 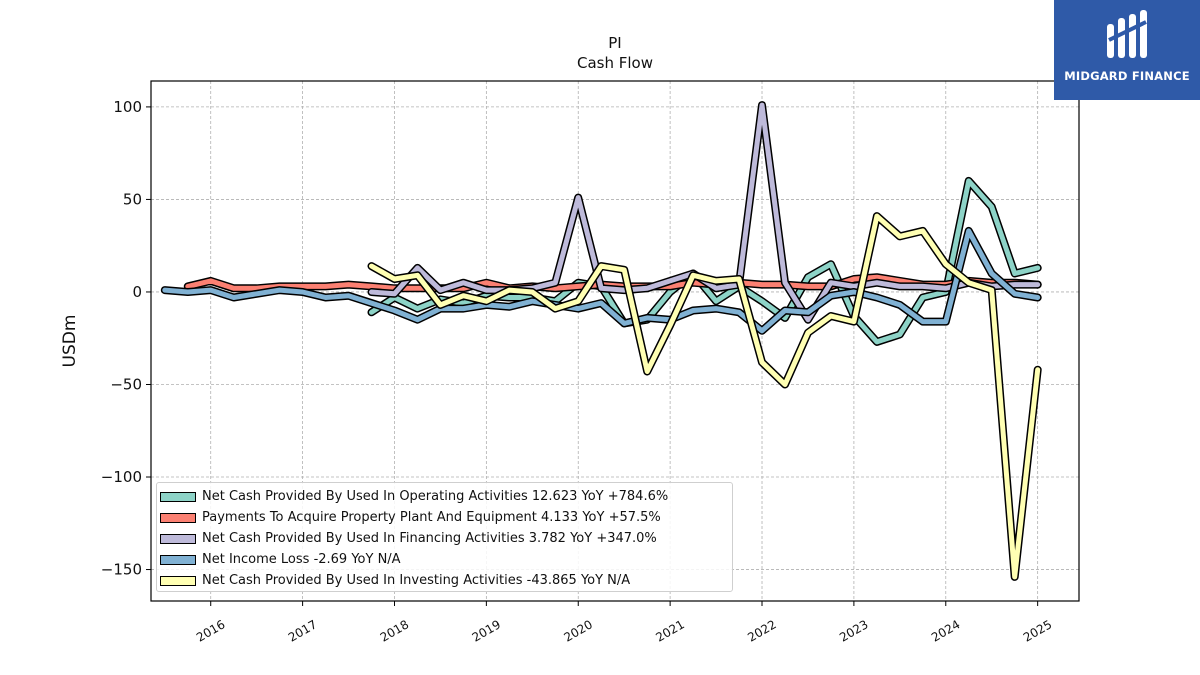 What do you see at coordinates (615, 63) in the screenshot?
I see `chart-subtitle: Cash Flow` at bounding box center [615, 63].